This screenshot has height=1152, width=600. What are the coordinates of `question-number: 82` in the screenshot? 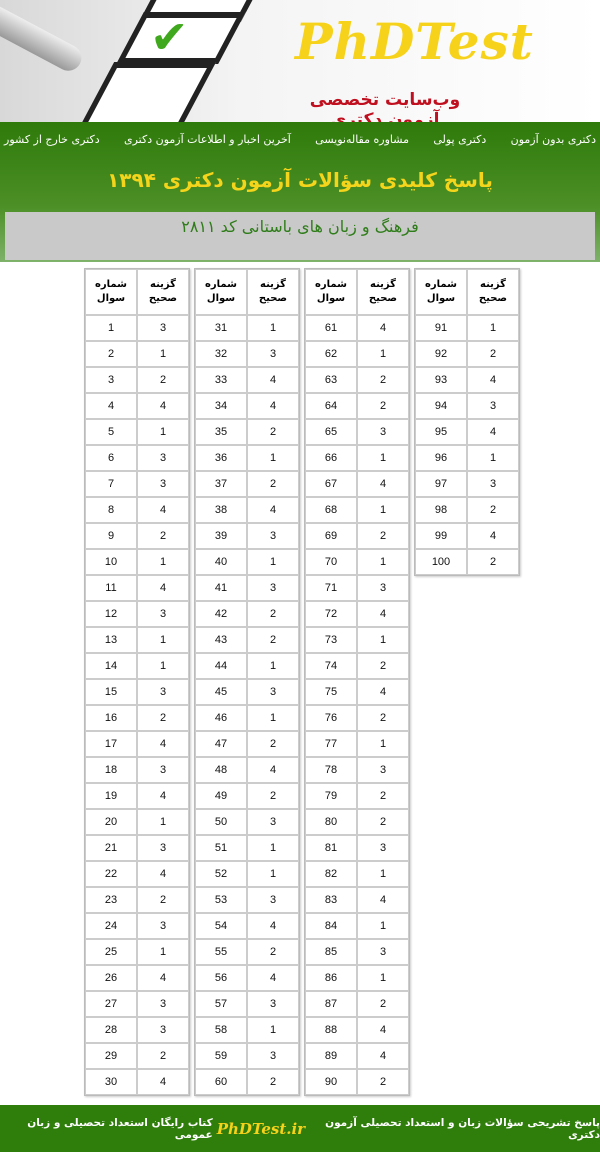 It's located at (331, 874).